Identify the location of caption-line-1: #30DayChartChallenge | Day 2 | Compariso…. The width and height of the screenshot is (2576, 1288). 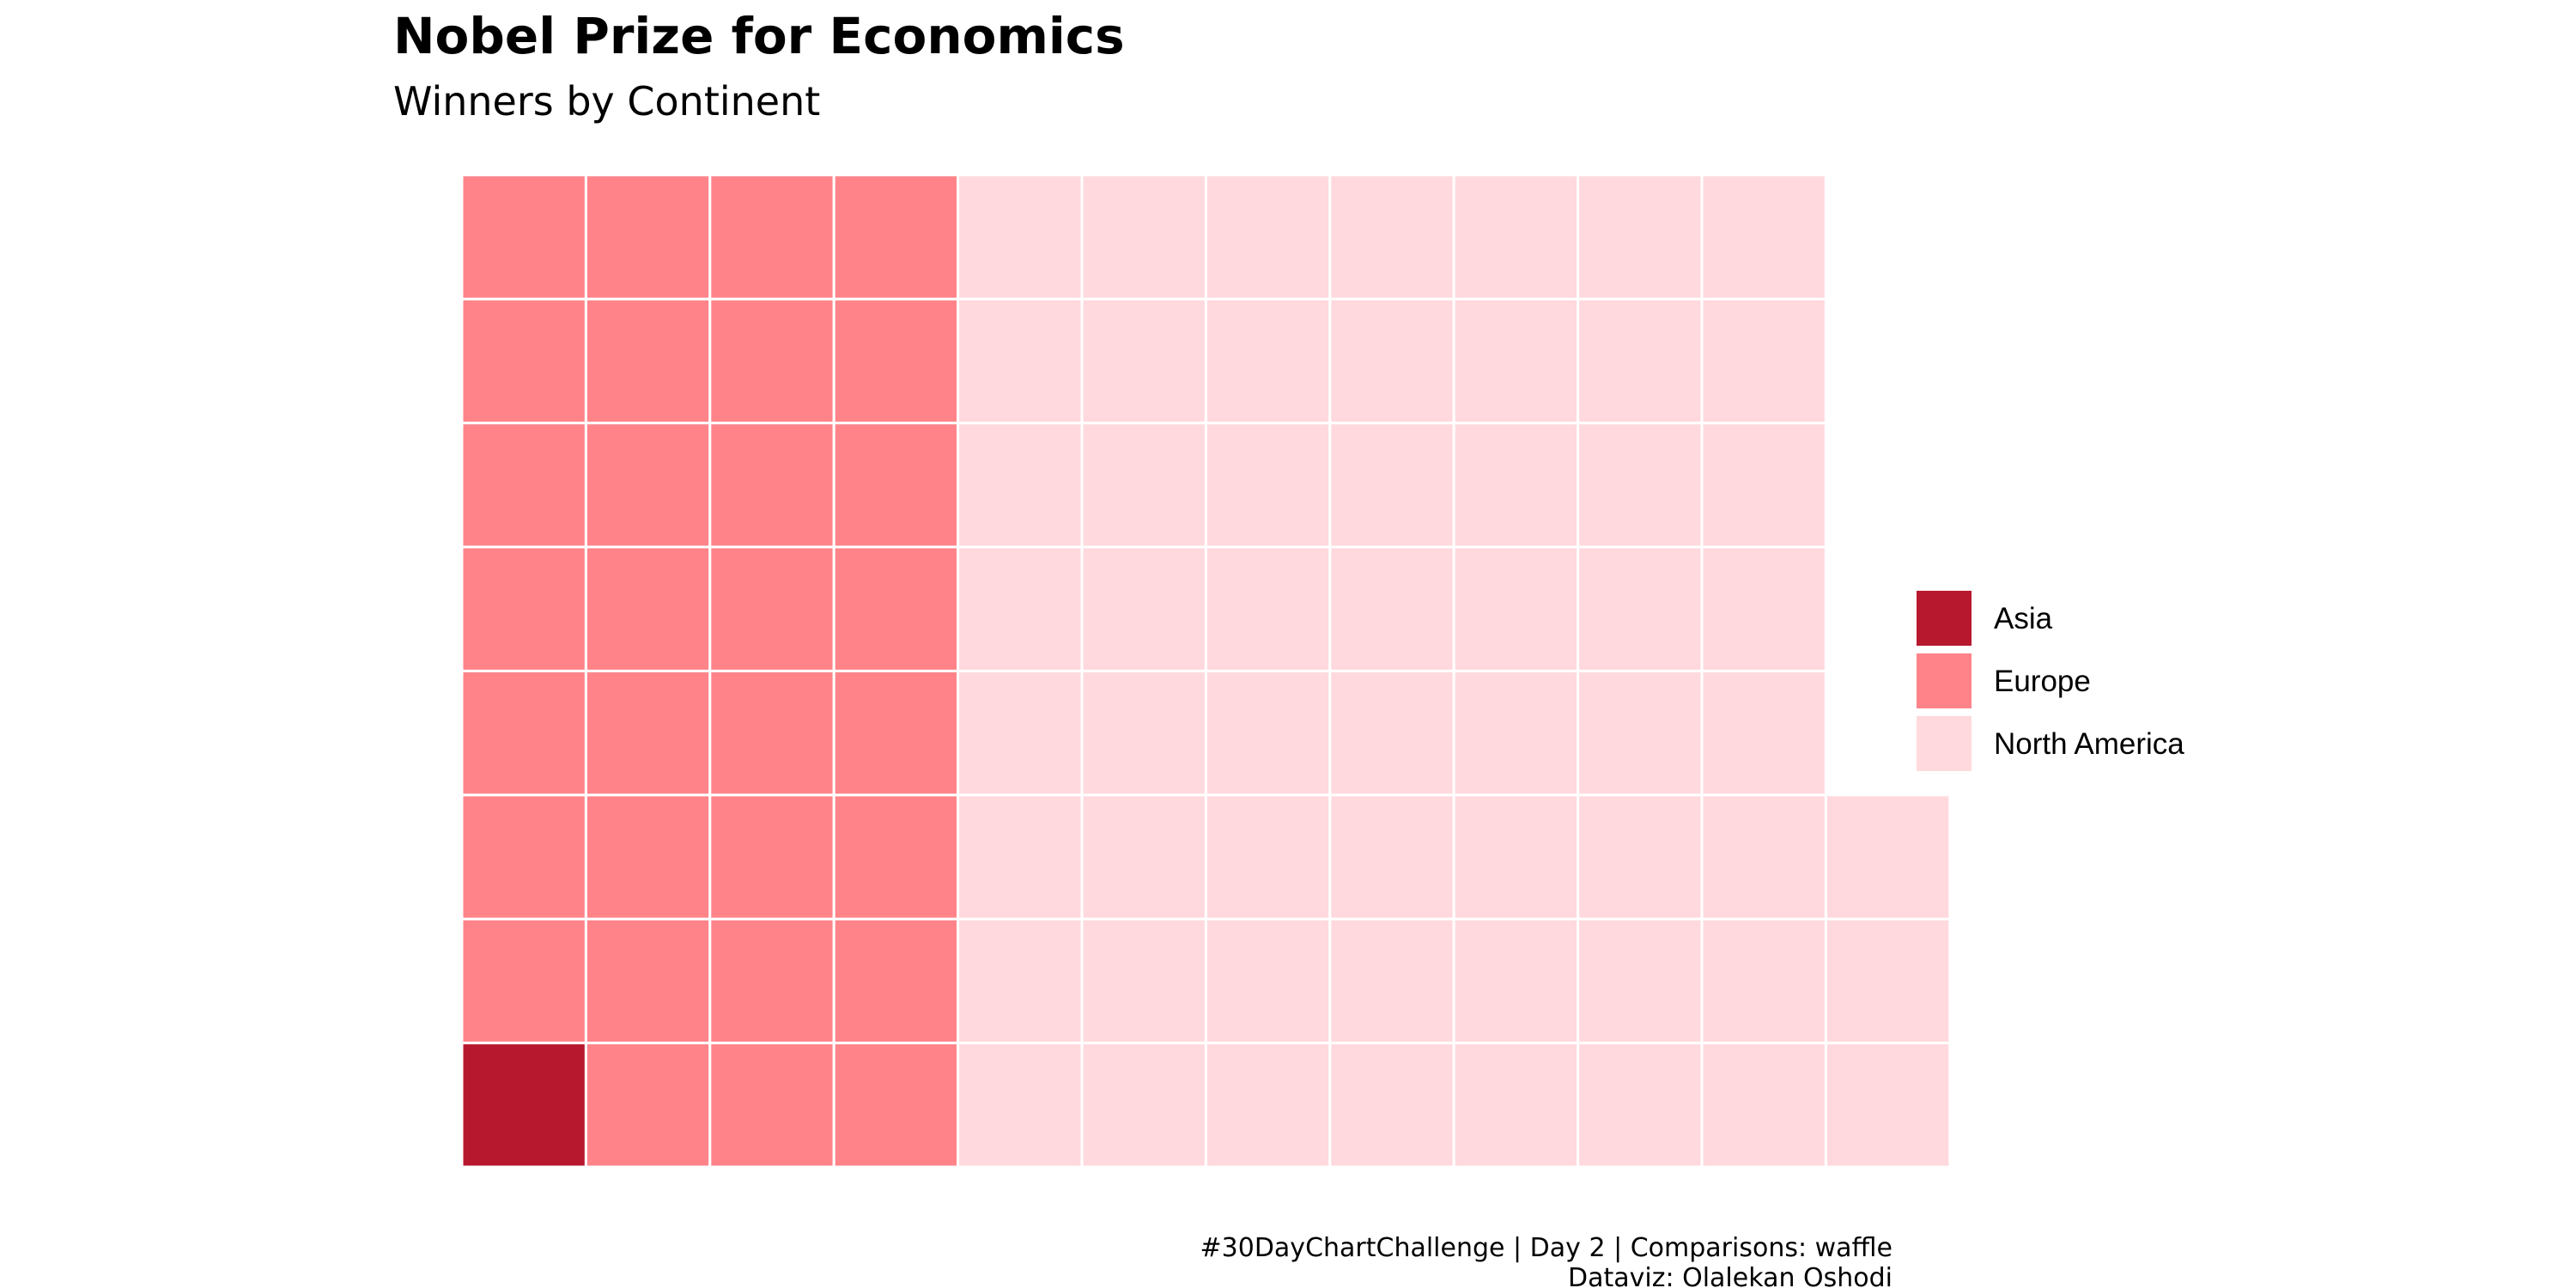
(1546, 1248).